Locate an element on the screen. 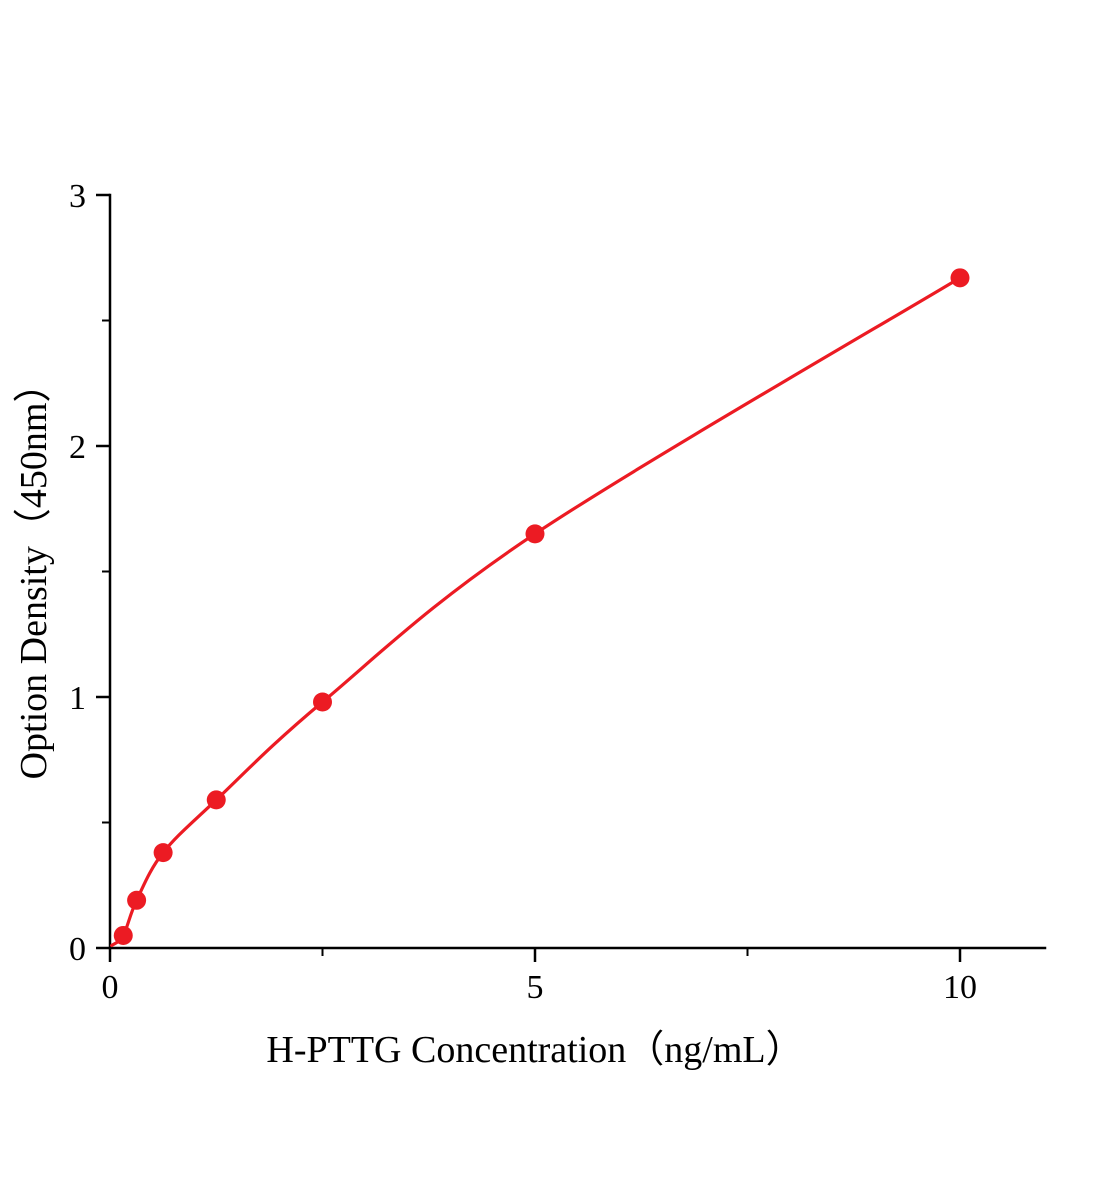  x-tick-label: 0 is located at coordinates (110, 987).